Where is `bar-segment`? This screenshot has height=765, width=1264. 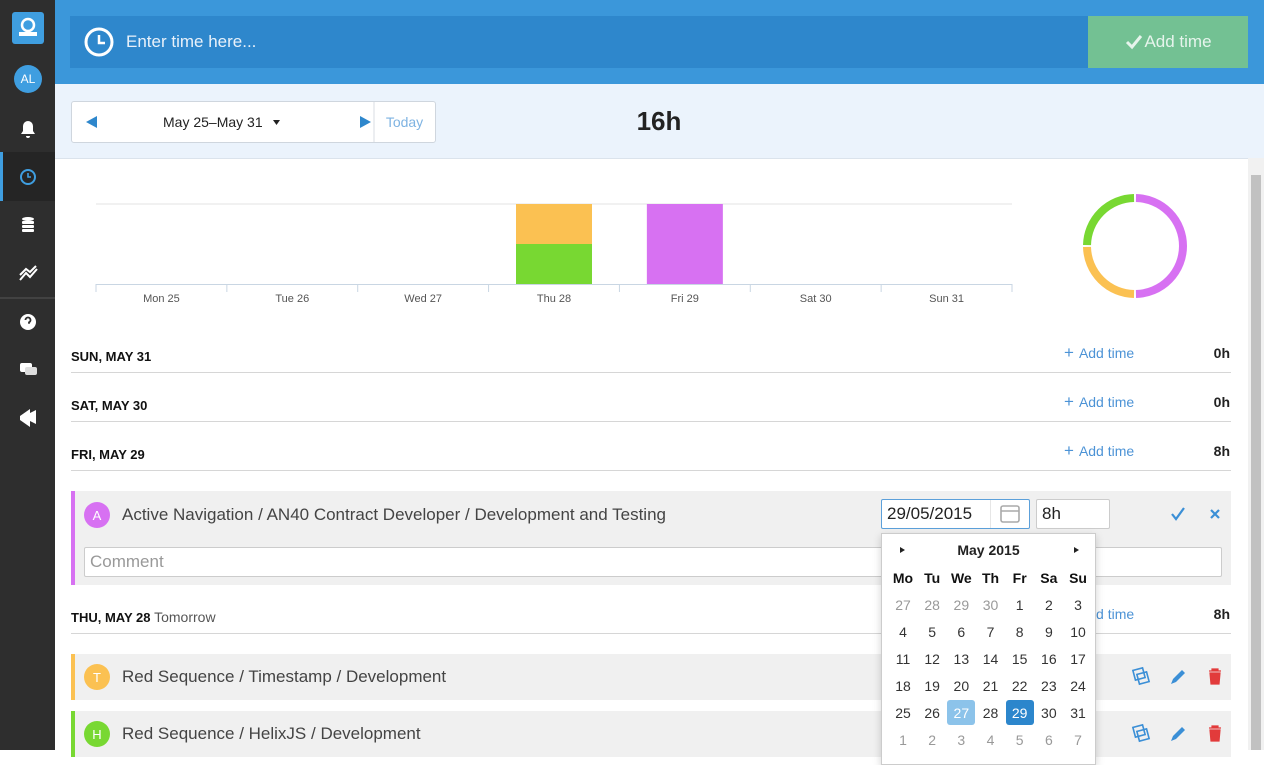
bar-segment is located at coordinates (684, 244).